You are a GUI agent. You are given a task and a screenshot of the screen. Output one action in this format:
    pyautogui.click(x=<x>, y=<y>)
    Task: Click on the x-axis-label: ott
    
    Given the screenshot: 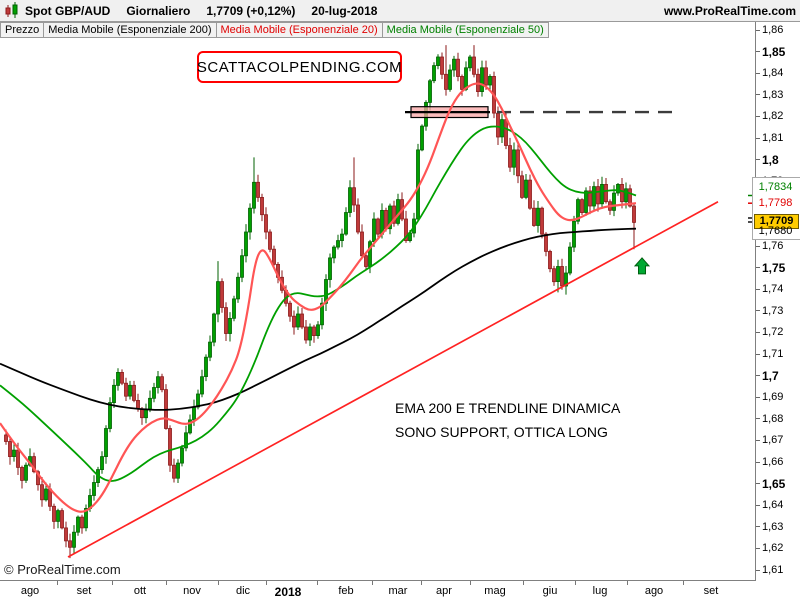 What is the action you would take?
    pyautogui.click(x=140, y=591)
    